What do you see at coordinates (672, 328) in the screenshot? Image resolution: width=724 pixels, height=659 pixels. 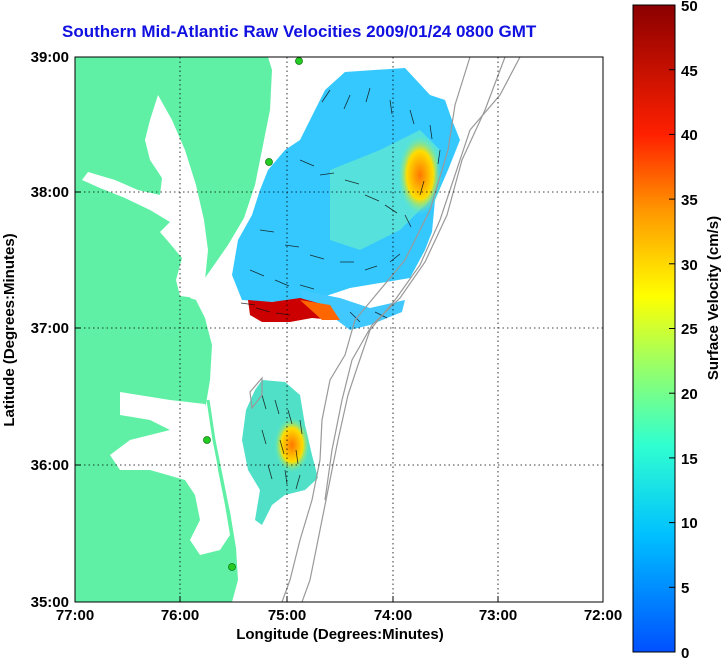 I see `colorbar-ticks` at bounding box center [672, 328].